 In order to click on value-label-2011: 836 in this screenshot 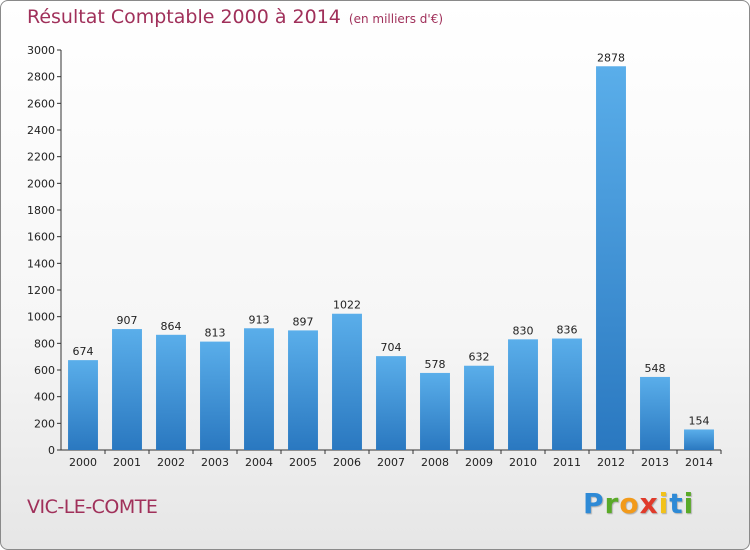, I will do `click(567, 330)`.